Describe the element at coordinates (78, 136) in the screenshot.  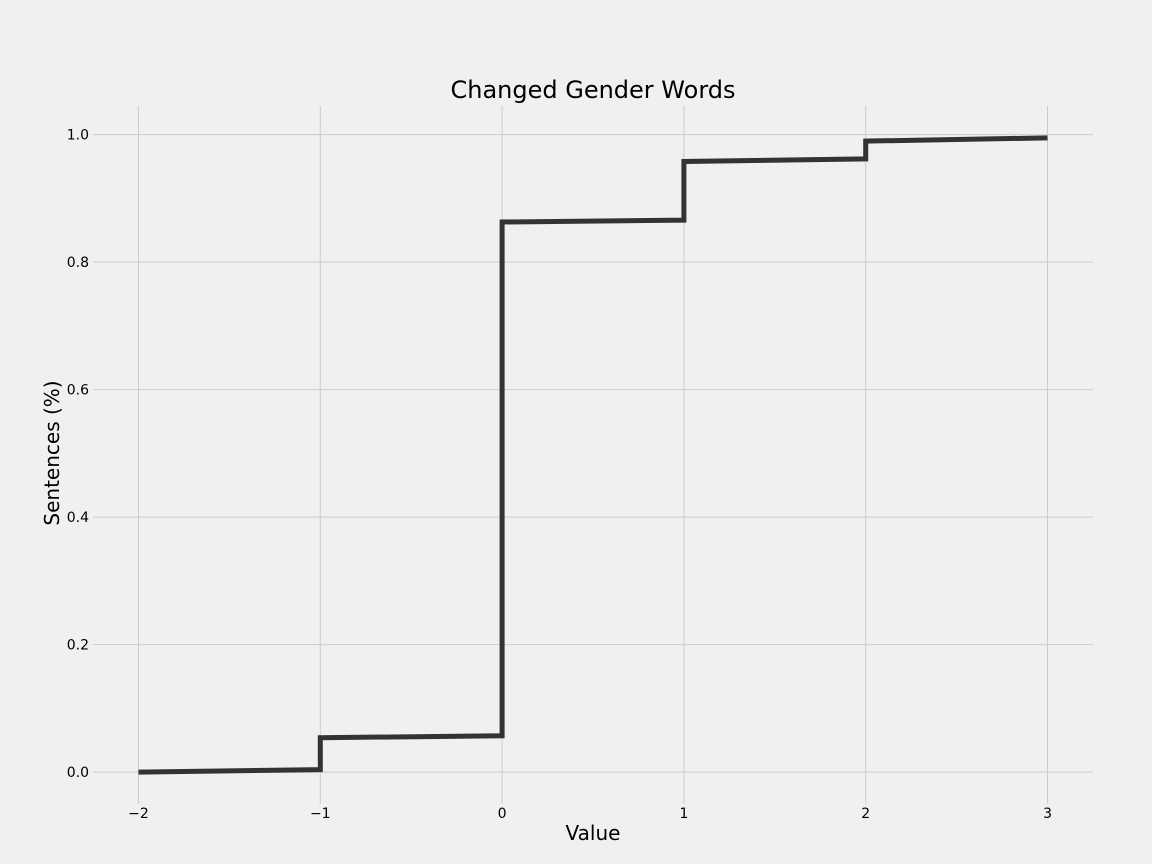
I see `y-tick-label: 1.0` at that location.